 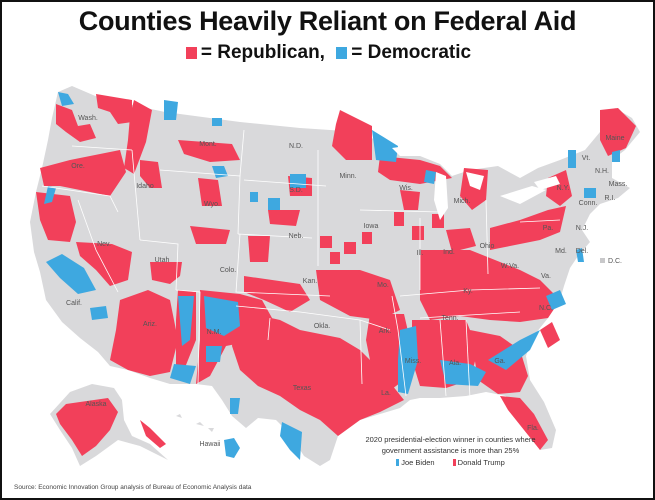 I want to click on state-label: Del., so click(x=582, y=251).